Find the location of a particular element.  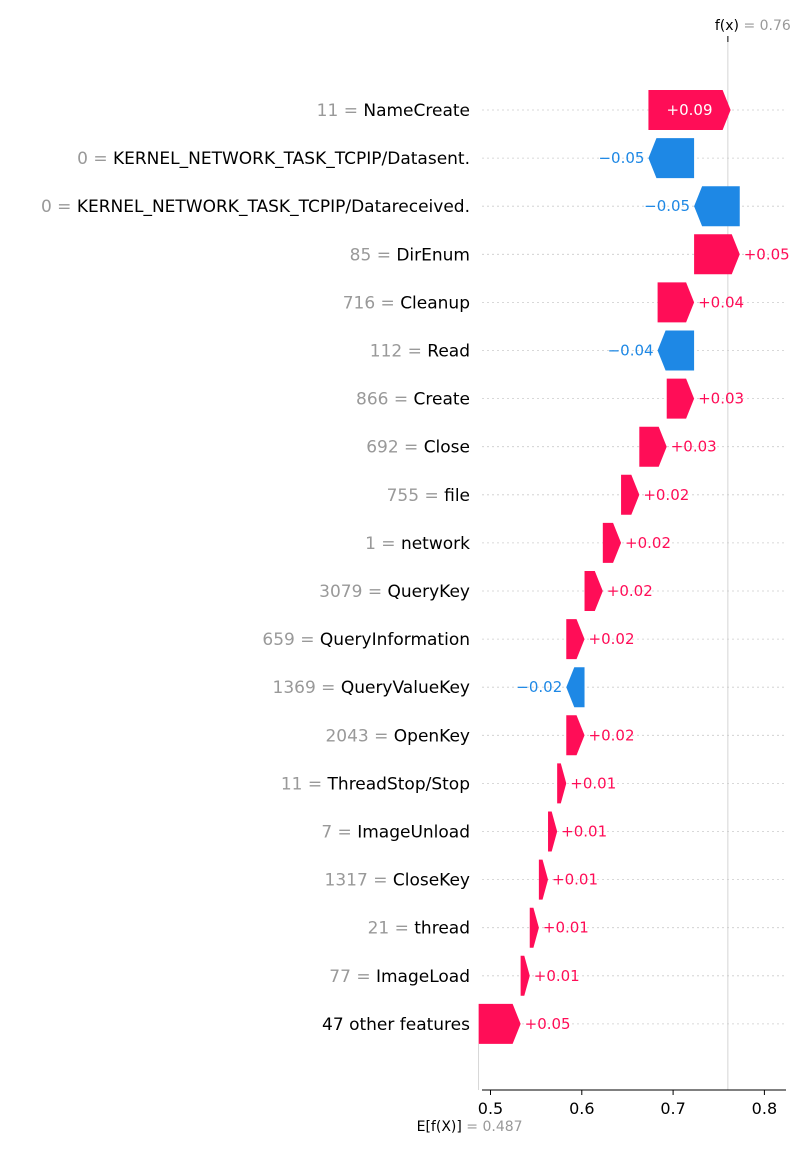

feature-label: 11 = ThreadStop/Stop is located at coordinates (375, 784).